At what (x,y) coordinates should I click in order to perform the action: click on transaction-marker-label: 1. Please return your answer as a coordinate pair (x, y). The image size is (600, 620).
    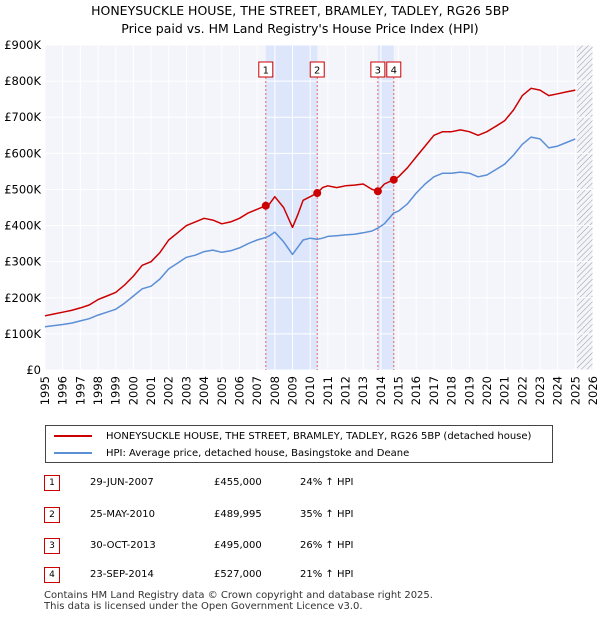
    Looking at the image, I should click on (266, 71).